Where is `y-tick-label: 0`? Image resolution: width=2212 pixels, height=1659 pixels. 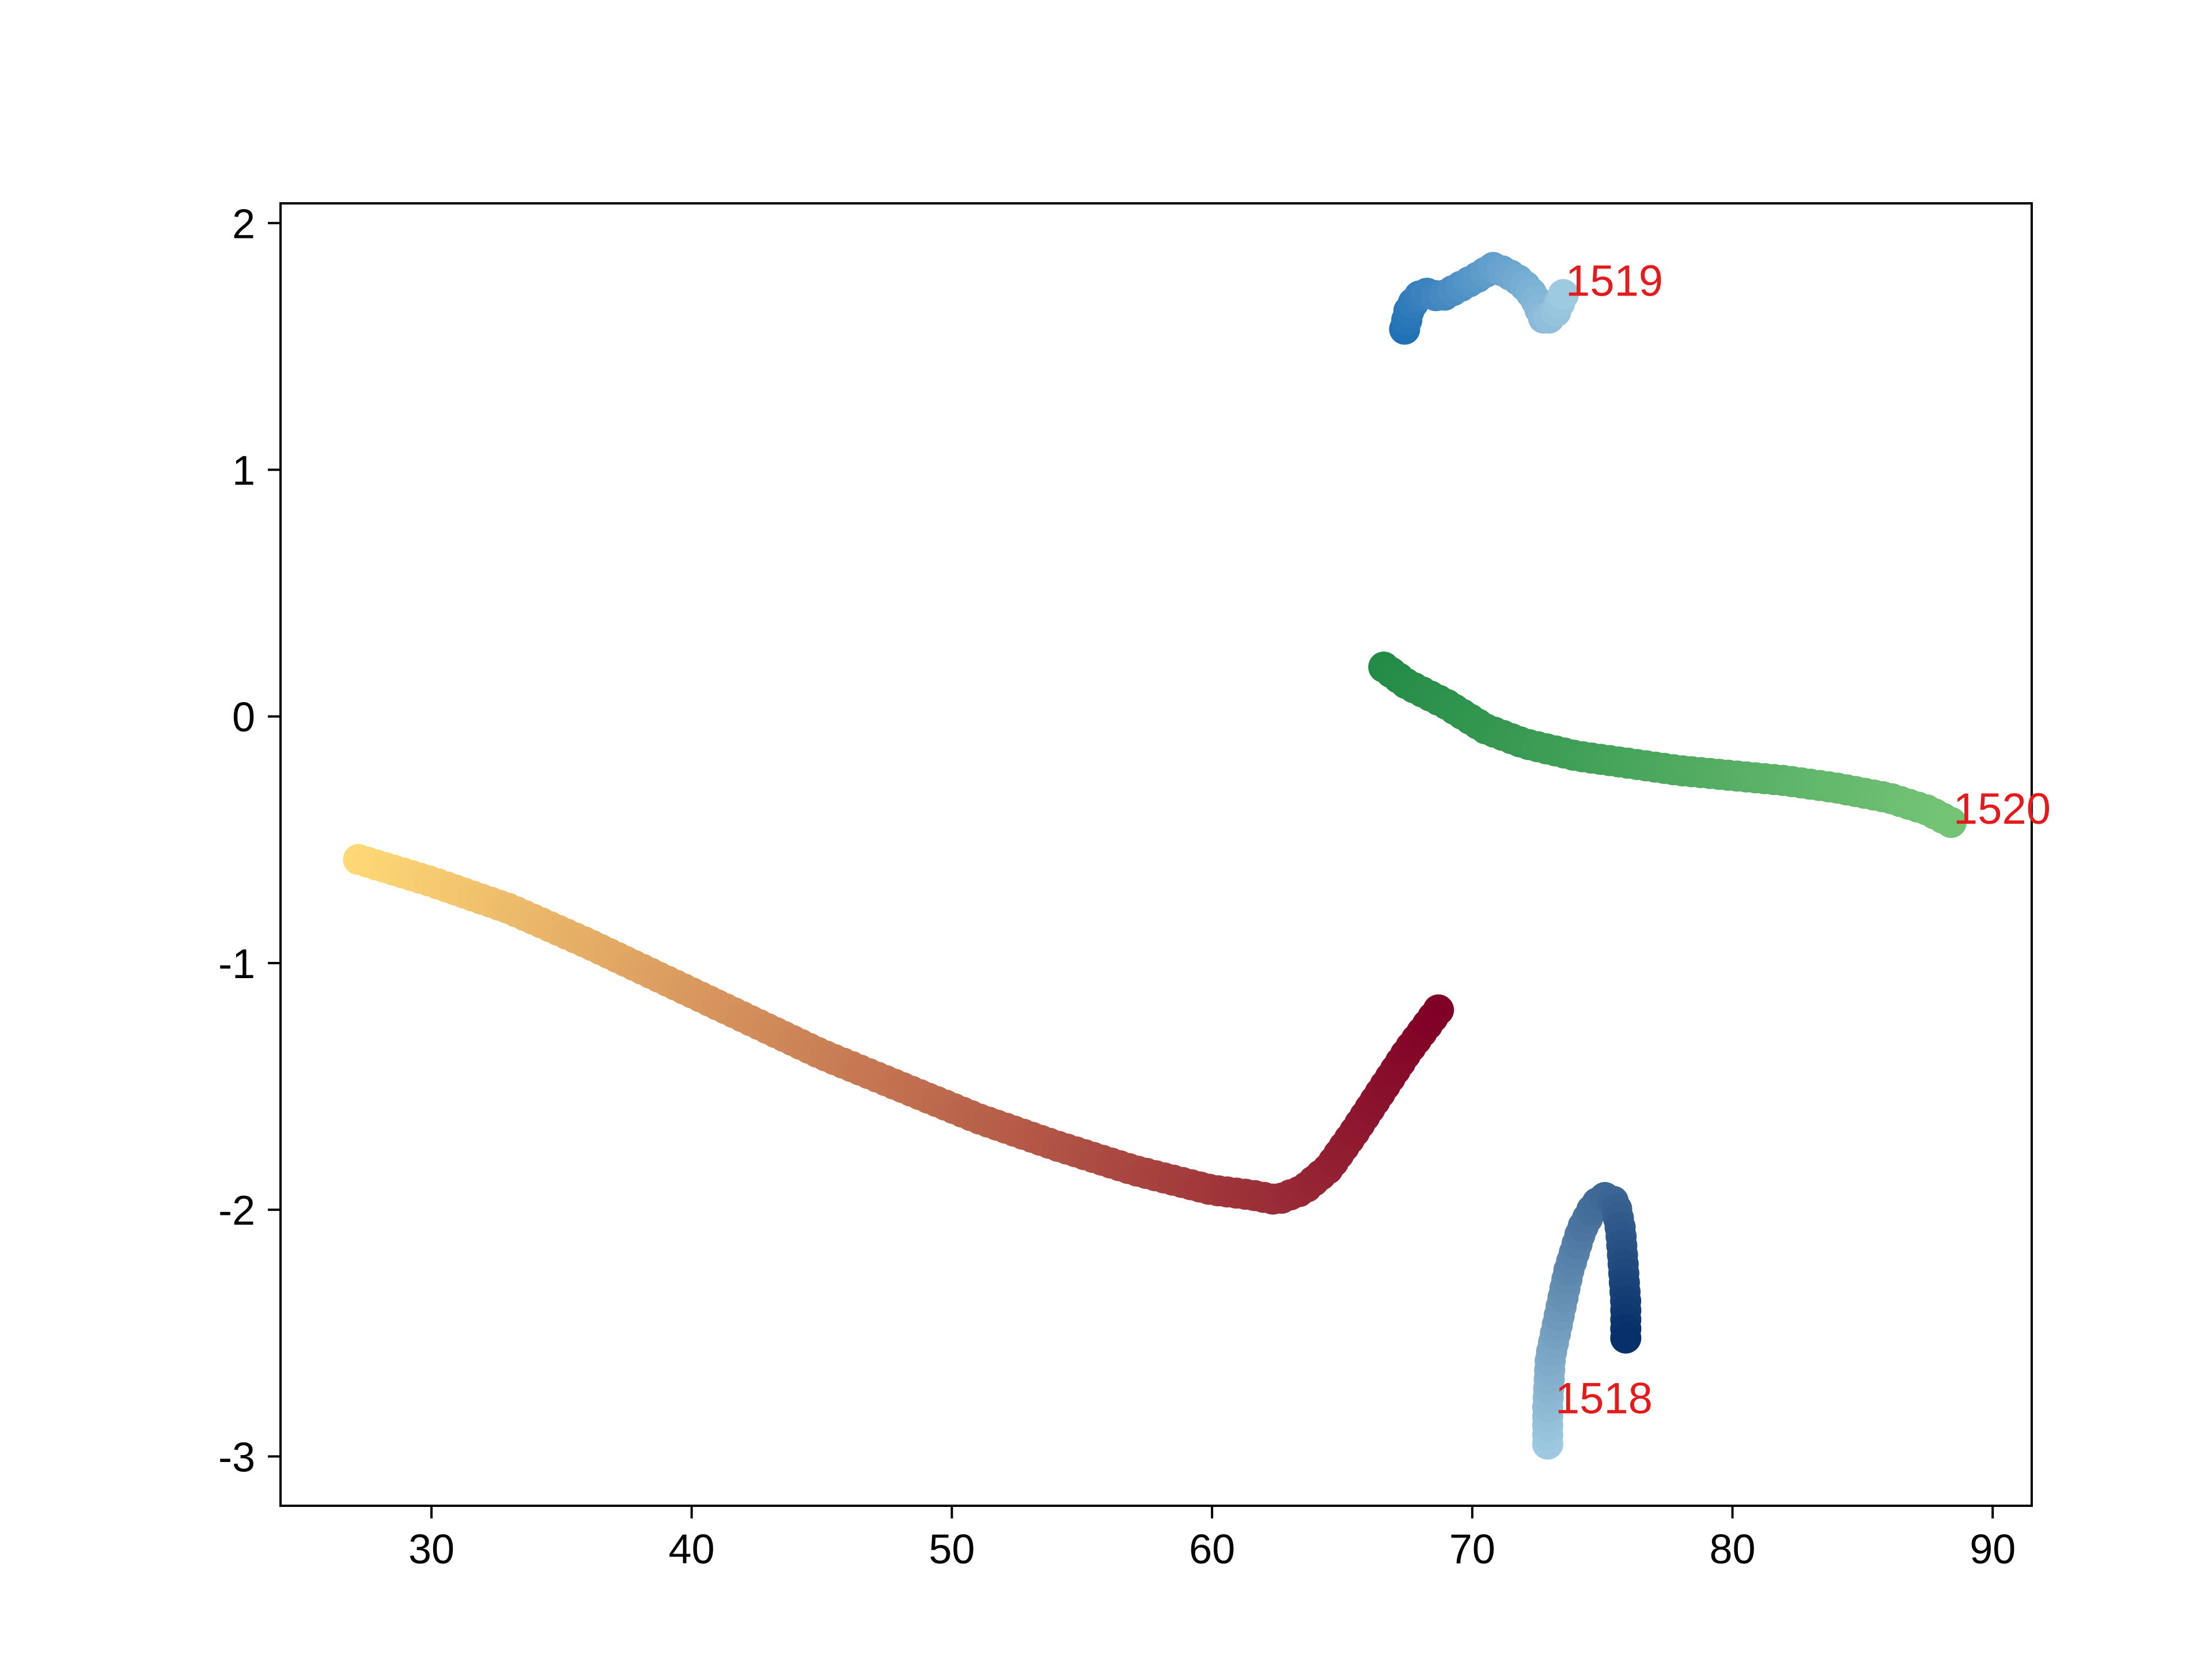
y-tick-label: 0 is located at coordinates (243, 718).